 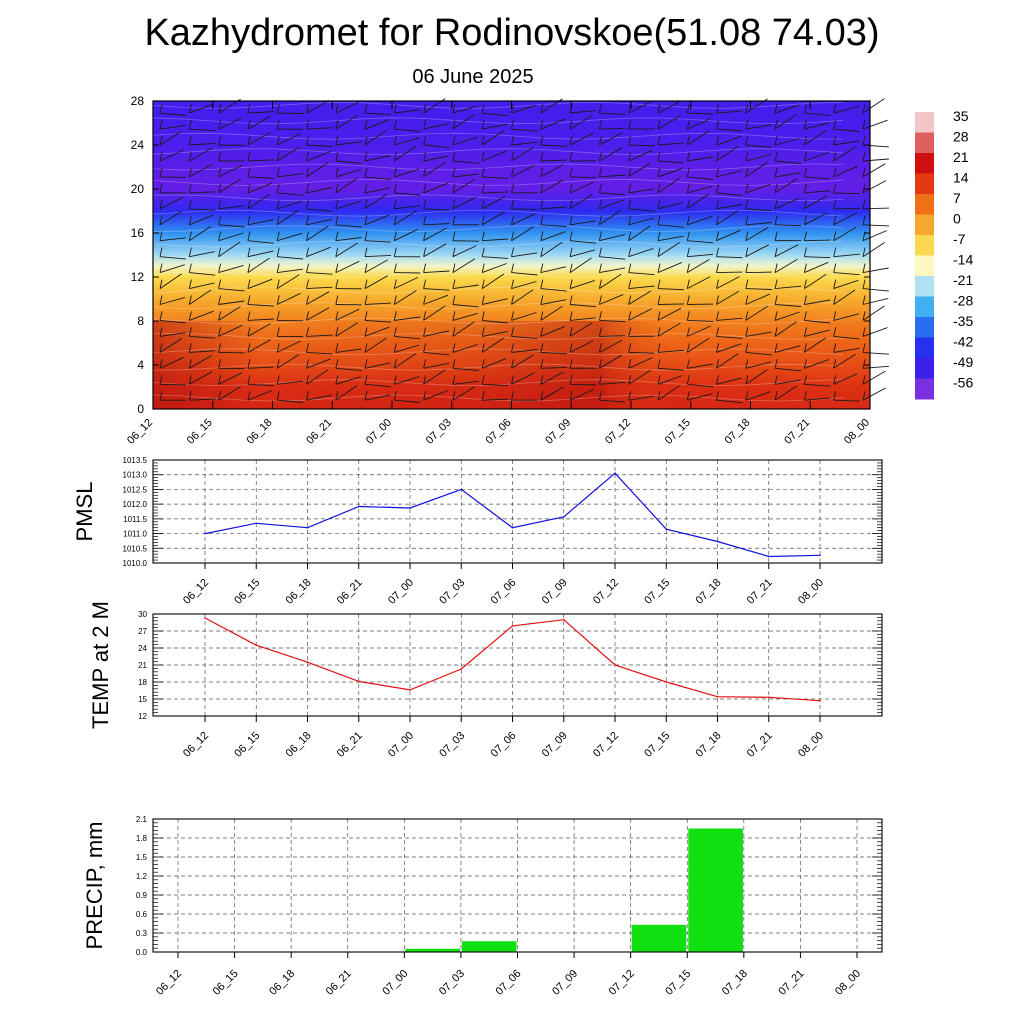 I want to click on x-tick-label: 07_06, so click(x=509, y=983).